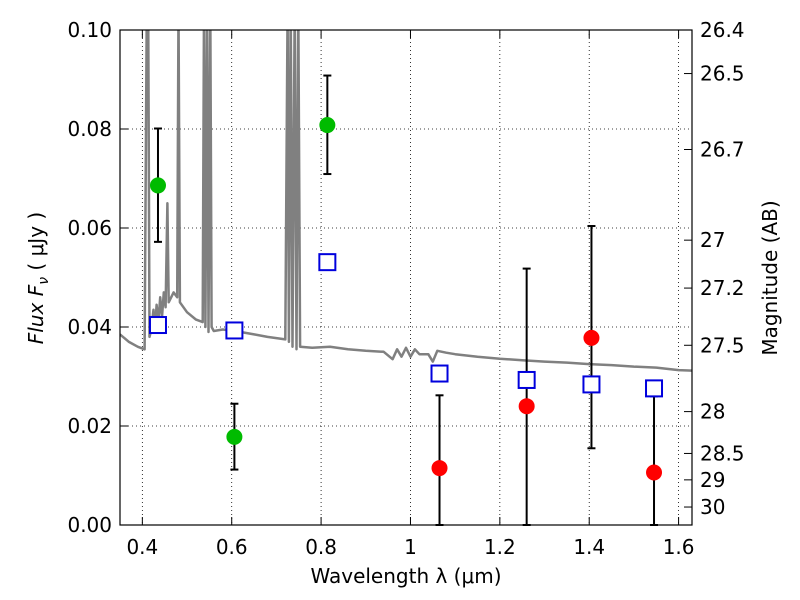 The width and height of the screenshot is (800, 600). Describe the element at coordinates (44, 281) in the screenshot. I see `y-axis-label-subscript: ν` at that location.